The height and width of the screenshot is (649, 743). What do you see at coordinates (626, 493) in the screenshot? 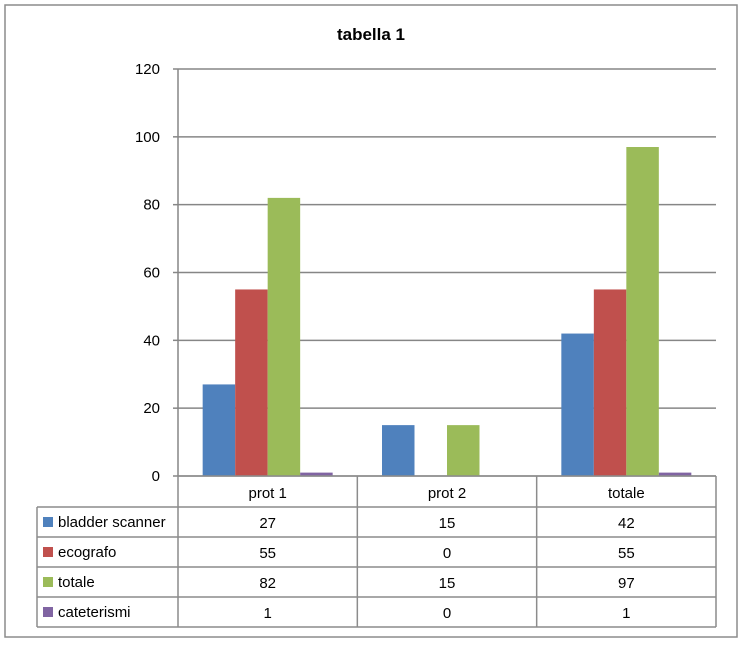
I see `category-label: totale` at bounding box center [626, 493].